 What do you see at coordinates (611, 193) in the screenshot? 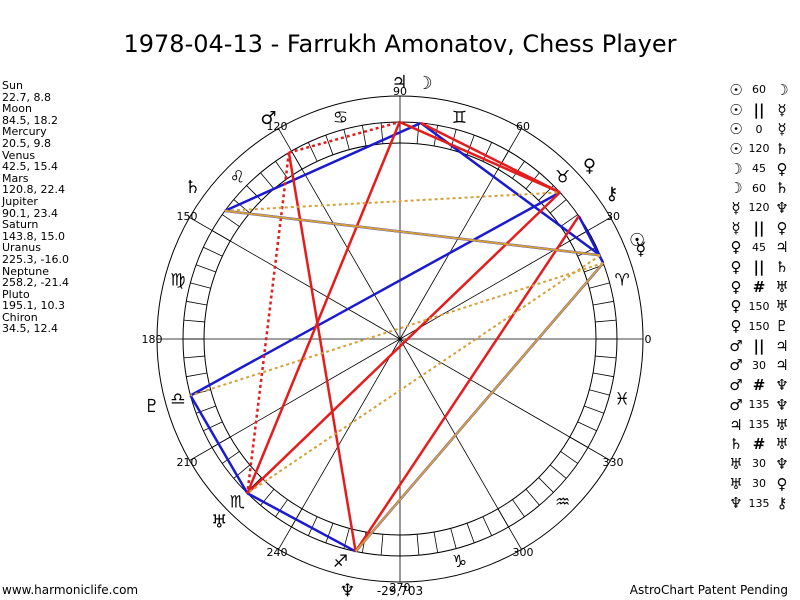
I see `chiron-icon: ⚷` at bounding box center [611, 193].